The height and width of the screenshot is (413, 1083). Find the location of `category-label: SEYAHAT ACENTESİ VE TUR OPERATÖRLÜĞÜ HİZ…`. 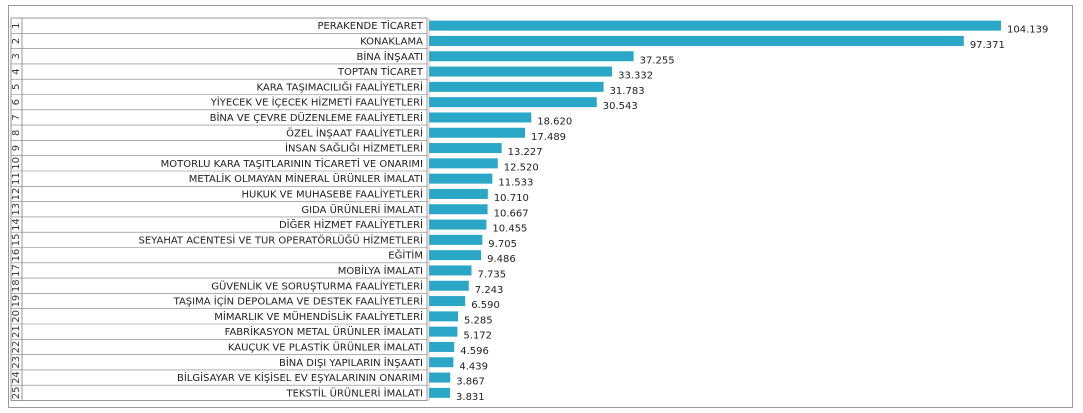

category-label: SEYAHAT ACENTESİ VE TUR OPERATÖRLÜĞÜ HİZ… is located at coordinates (280, 239).